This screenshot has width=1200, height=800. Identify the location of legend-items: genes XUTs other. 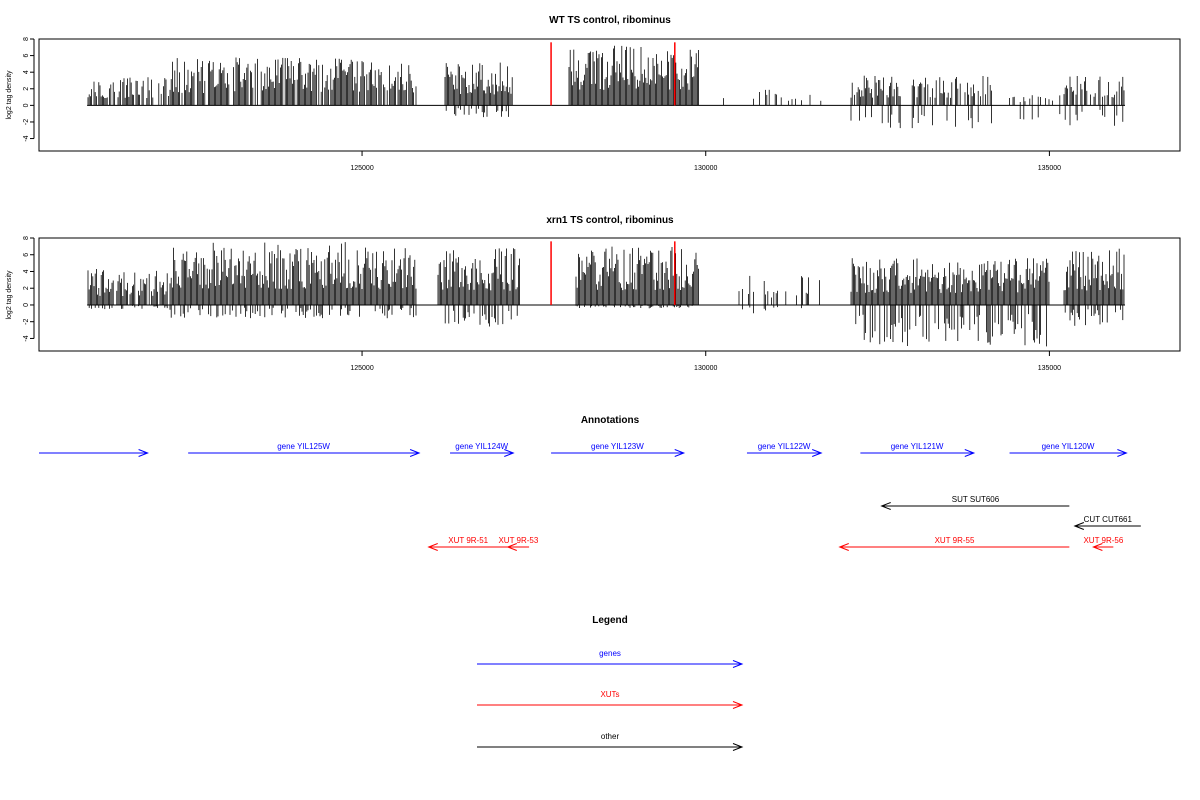
(610, 700).